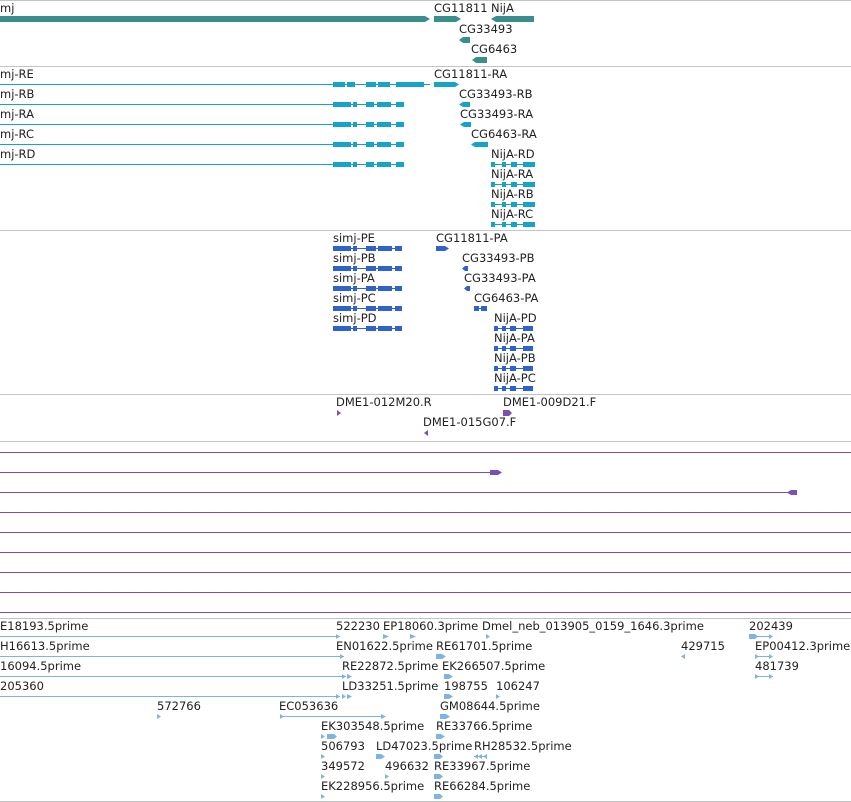  What do you see at coordinates (490, 706) in the screenshot?
I see `est-label: GM08644.5prime` at bounding box center [490, 706].